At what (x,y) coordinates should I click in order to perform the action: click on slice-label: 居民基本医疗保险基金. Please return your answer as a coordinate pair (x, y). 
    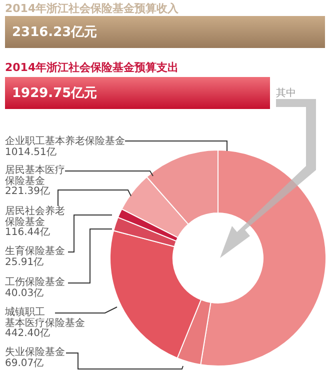
    Looking at the image, I should click on (35, 175).